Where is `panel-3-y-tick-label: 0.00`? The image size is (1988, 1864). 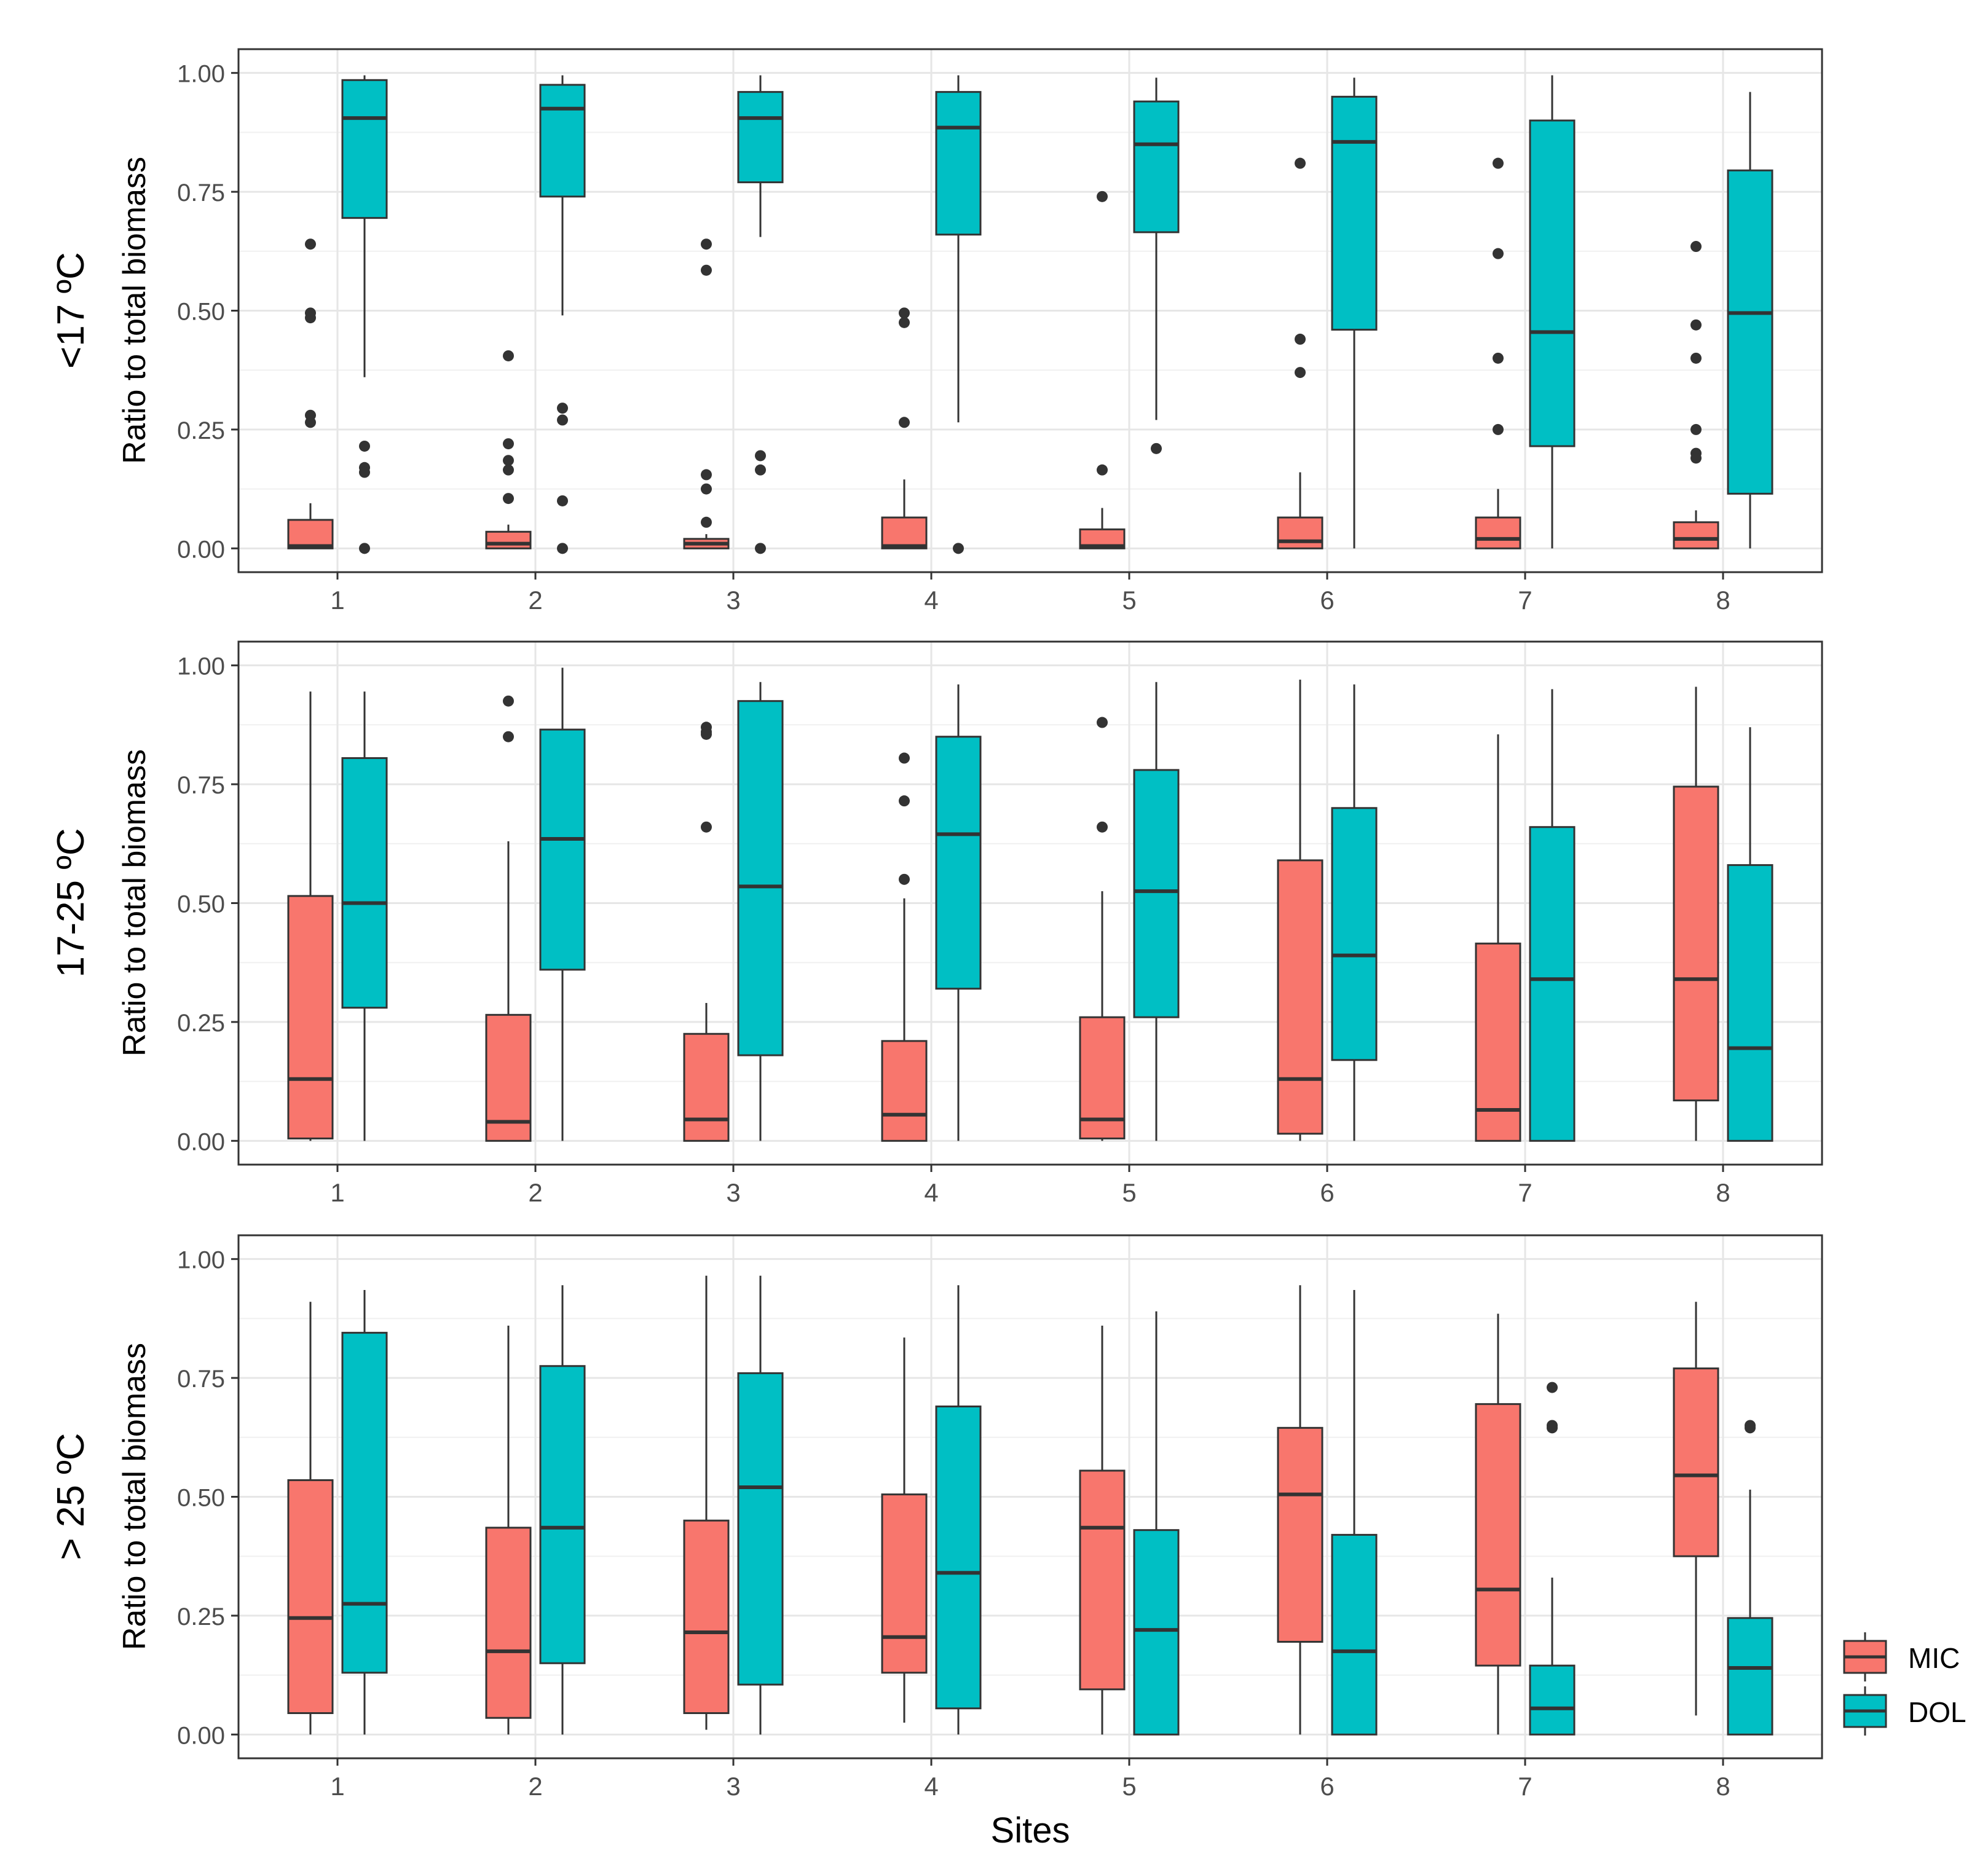 panel-3-y-tick-label: 0.00 is located at coordinates (201, 1735).